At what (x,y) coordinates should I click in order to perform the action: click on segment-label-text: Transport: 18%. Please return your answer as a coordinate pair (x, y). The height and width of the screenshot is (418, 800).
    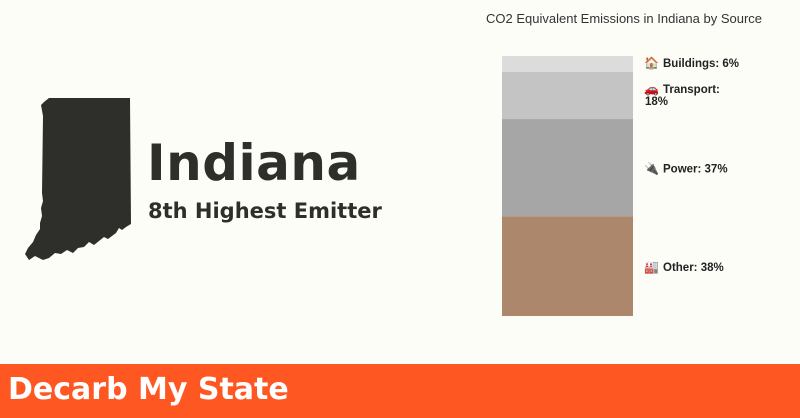
    Looking at the image, I should click on (682, 96).